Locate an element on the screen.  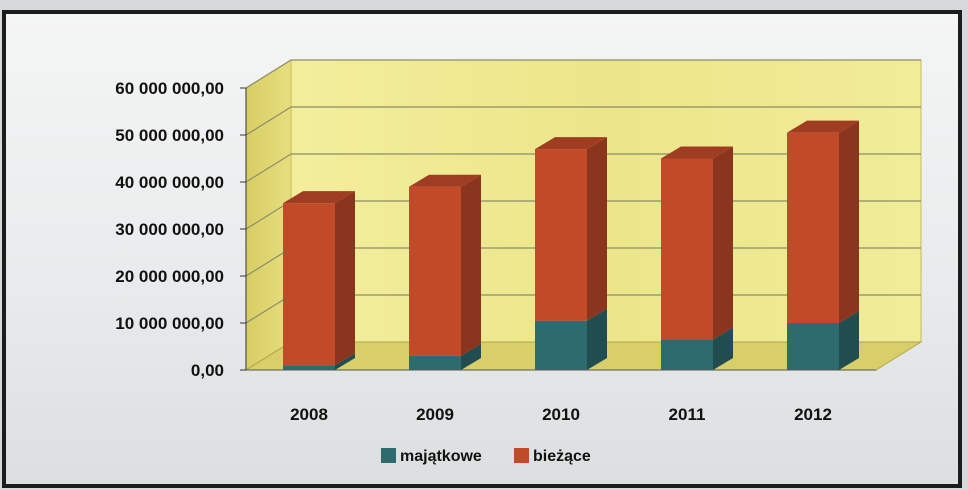
bar-majątkowe-2012 is located at coordinates (813, 346).